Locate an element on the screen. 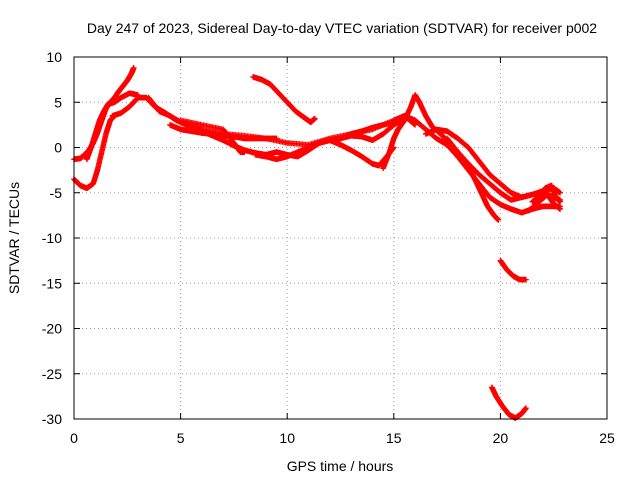 Image resolution: width=640 pixels, height=480 pixels. y-tick-label: -15 is located at coordinates (52, 283).